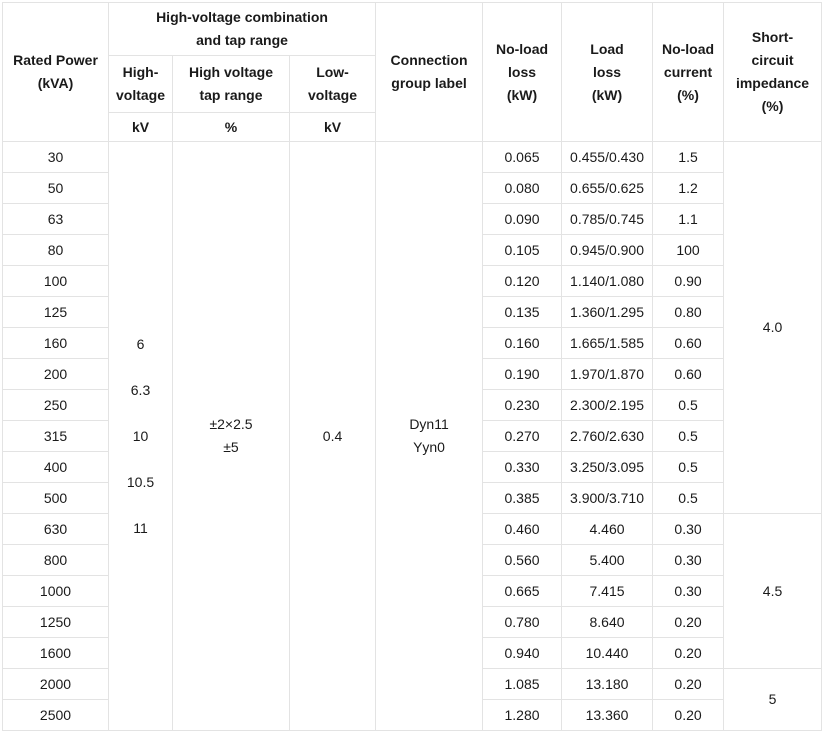  Describe the element at coordinates (522, 467) in the screenshot. I see `noload-loss-cell: 0.330` at that location.